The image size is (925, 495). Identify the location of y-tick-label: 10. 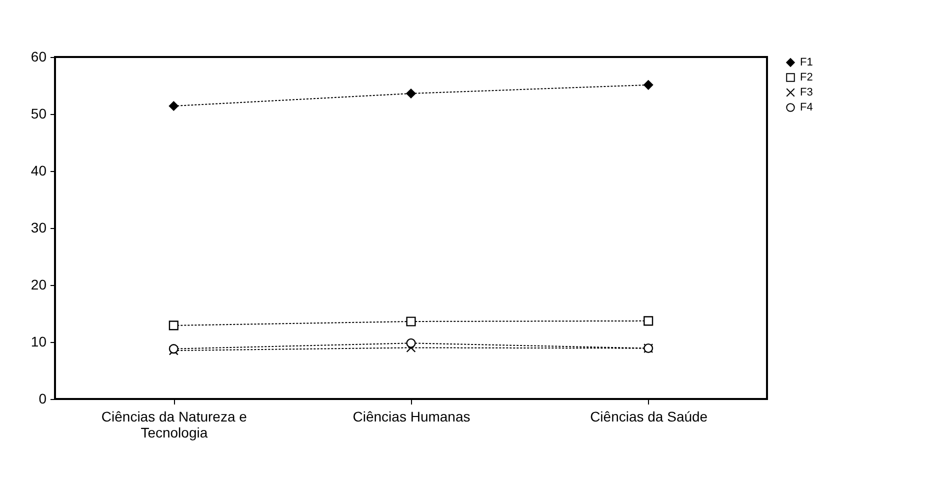
(38, 342).